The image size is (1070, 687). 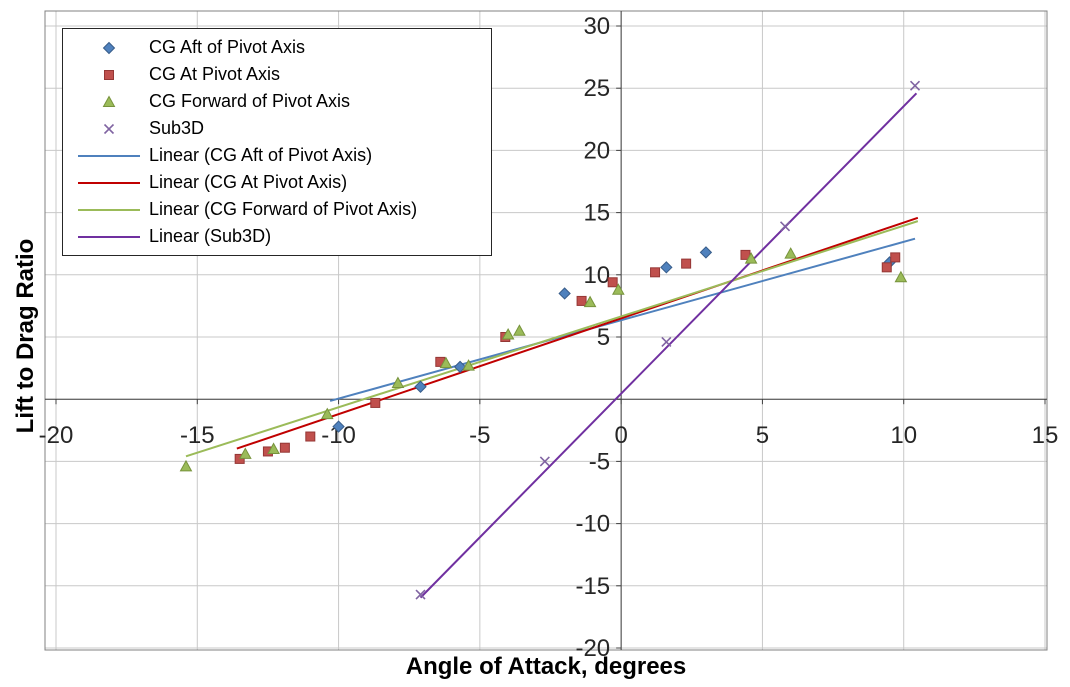 What do you see at coordinates (227, 47) in the screenshot?
I see `legend-label: CG Aft of Pivot Axis` at bounding box center [227, 47].